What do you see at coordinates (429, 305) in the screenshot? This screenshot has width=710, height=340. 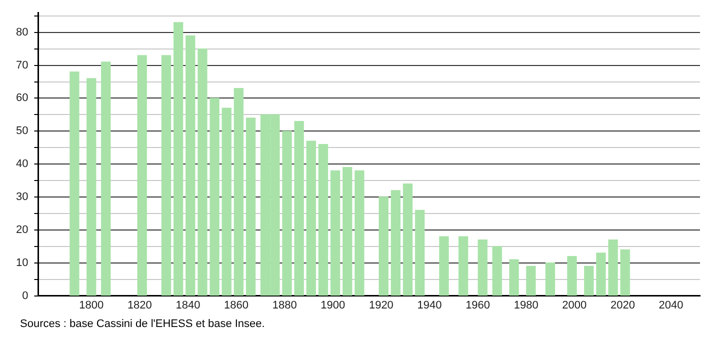 I see `x-tick-label: 1940` at bounding box center [429, 305].